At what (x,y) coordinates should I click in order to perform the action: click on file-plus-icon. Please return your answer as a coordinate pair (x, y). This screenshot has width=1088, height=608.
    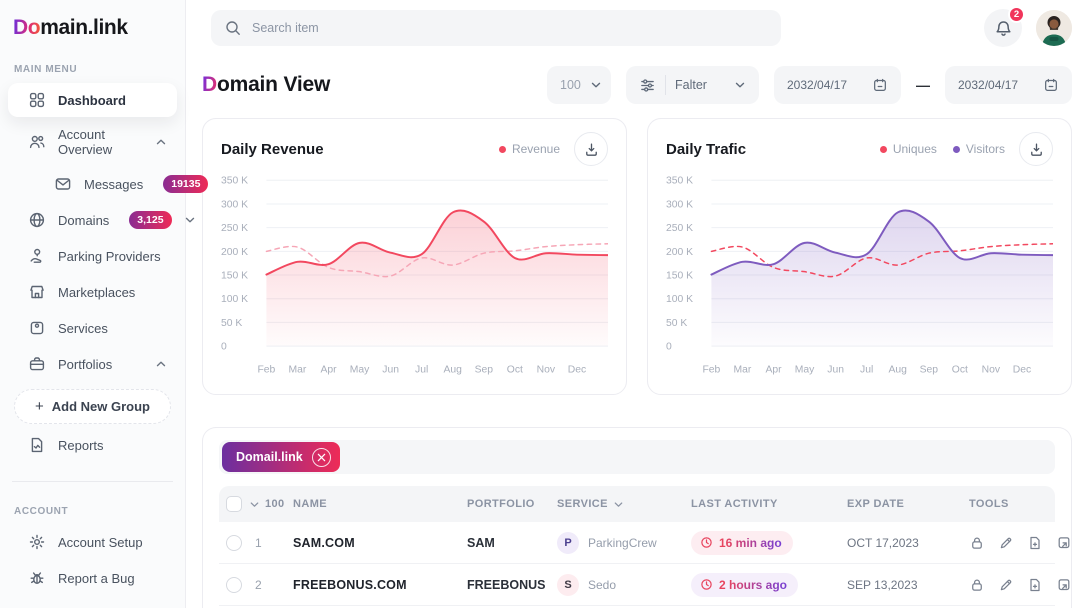
    Looking at the image, I should click on (1035, 584).